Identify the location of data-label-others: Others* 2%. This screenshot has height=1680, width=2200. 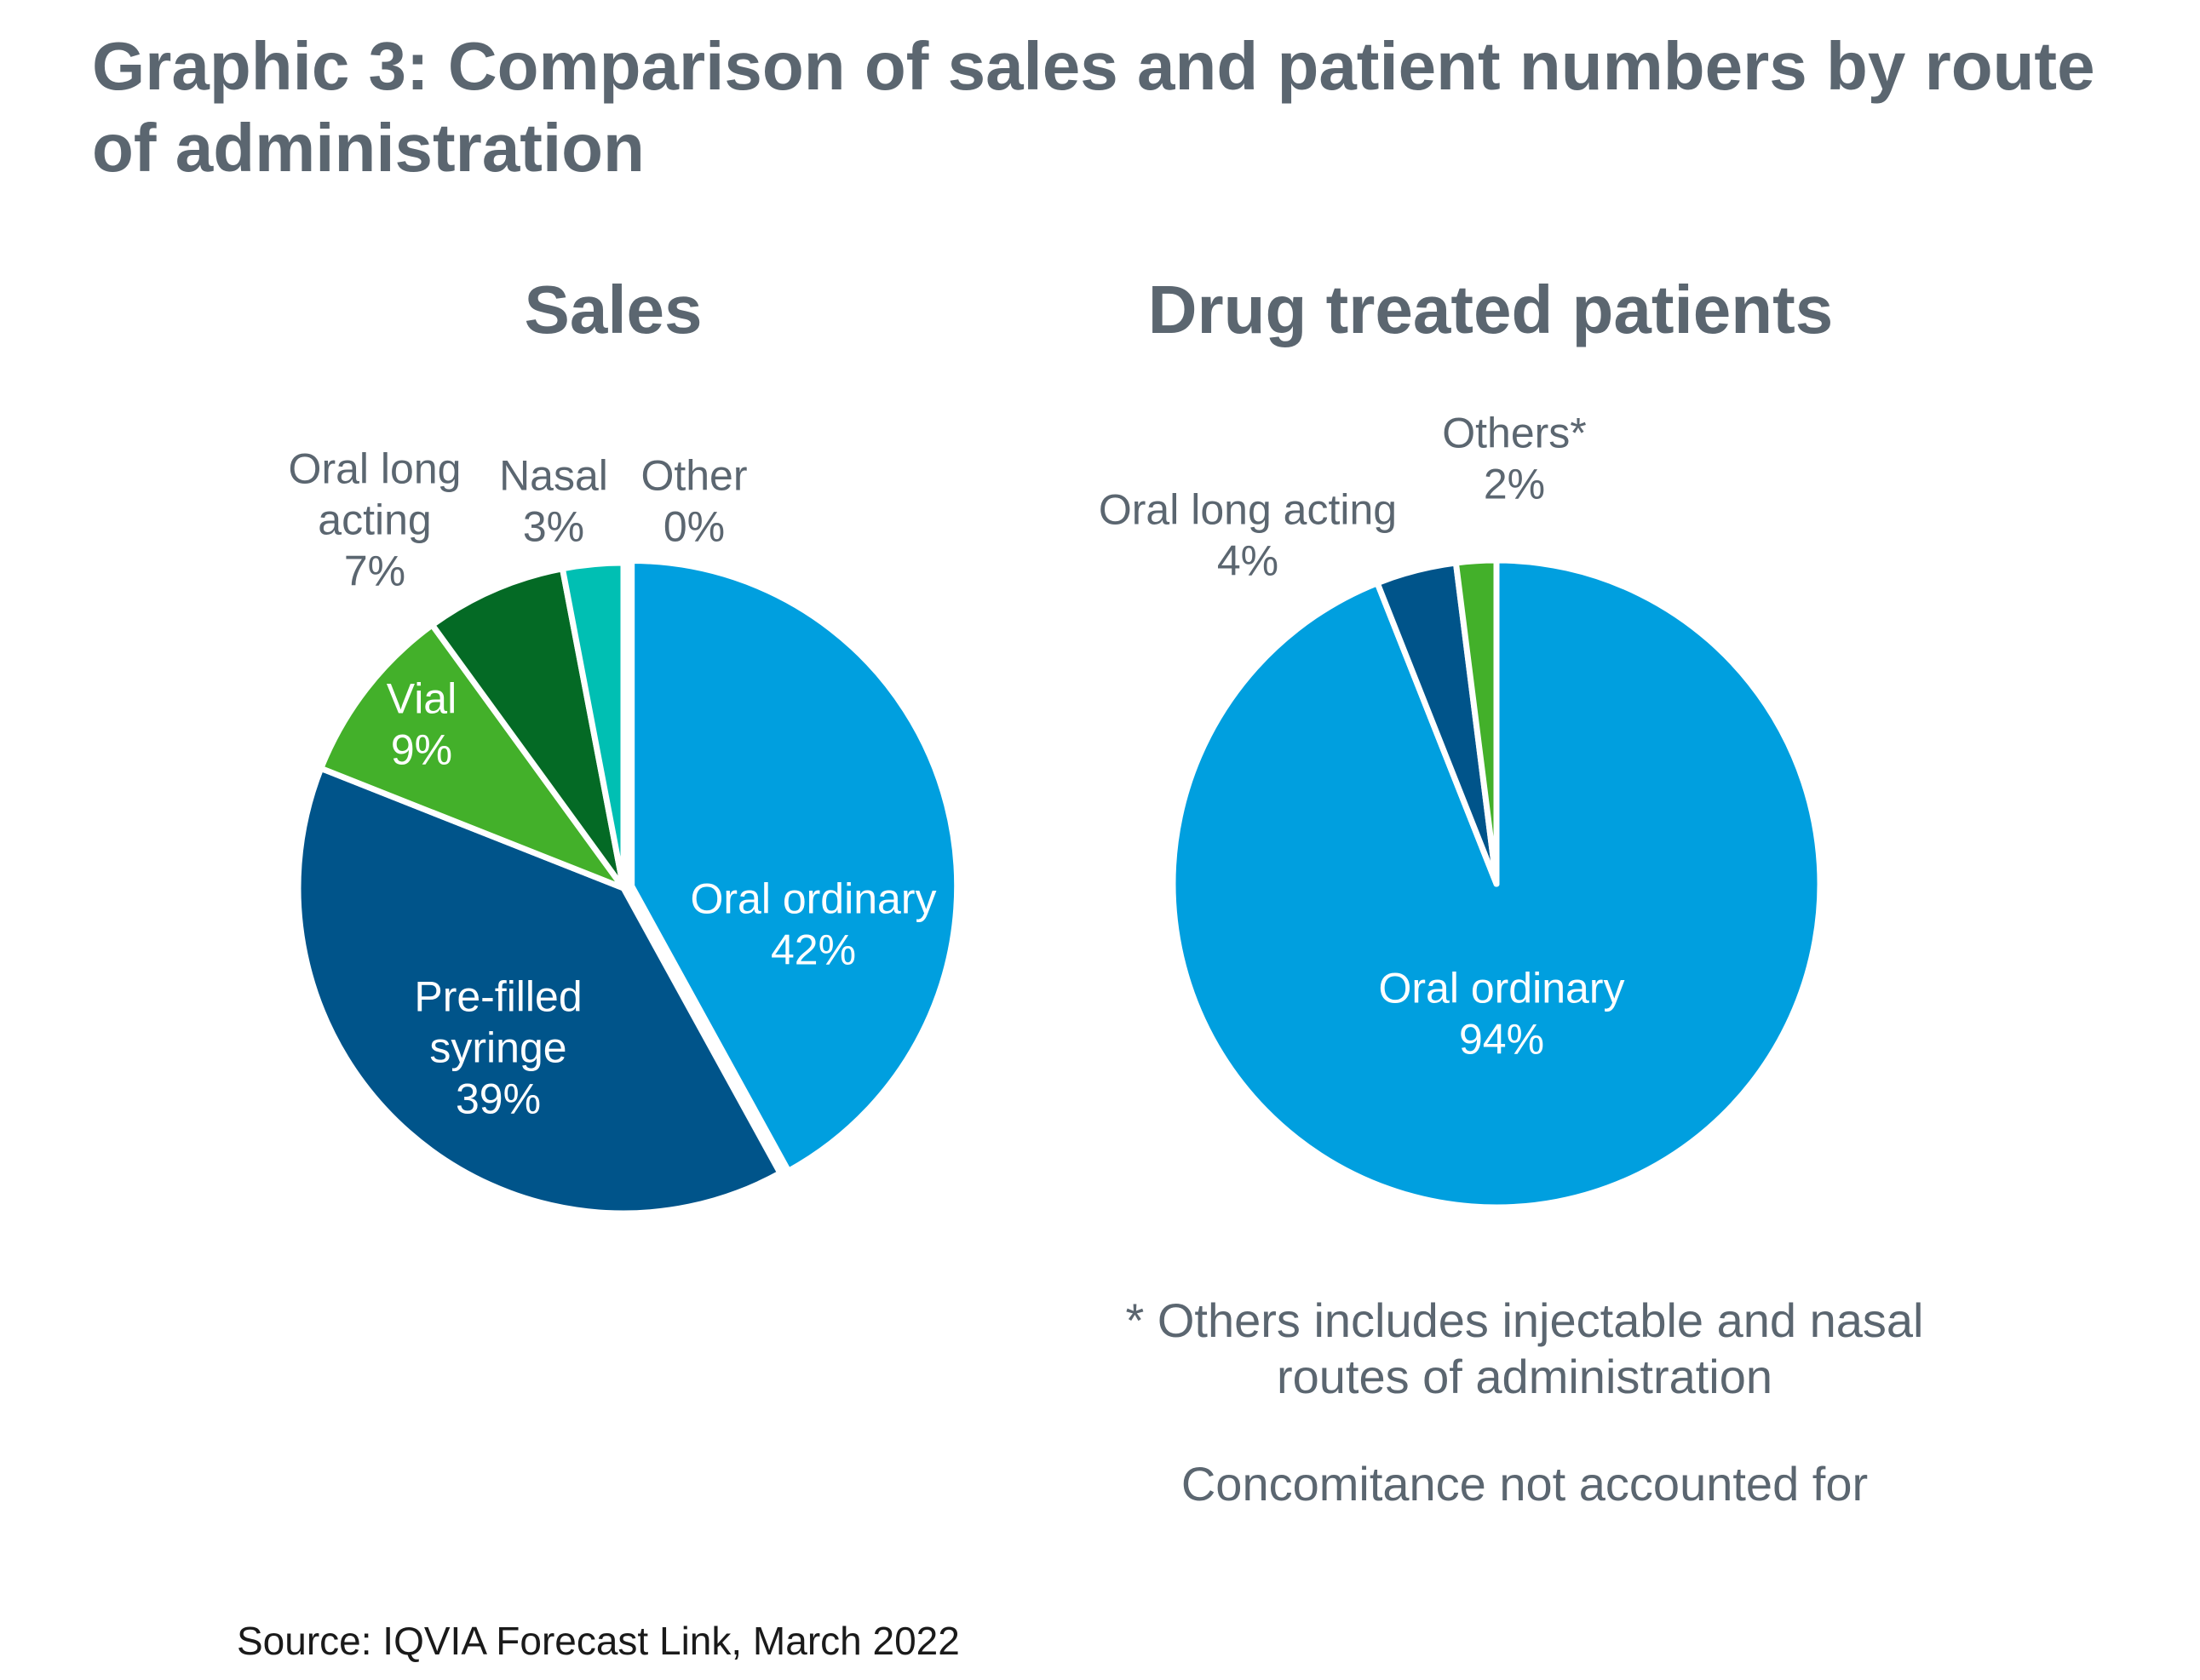
(1514, 459).